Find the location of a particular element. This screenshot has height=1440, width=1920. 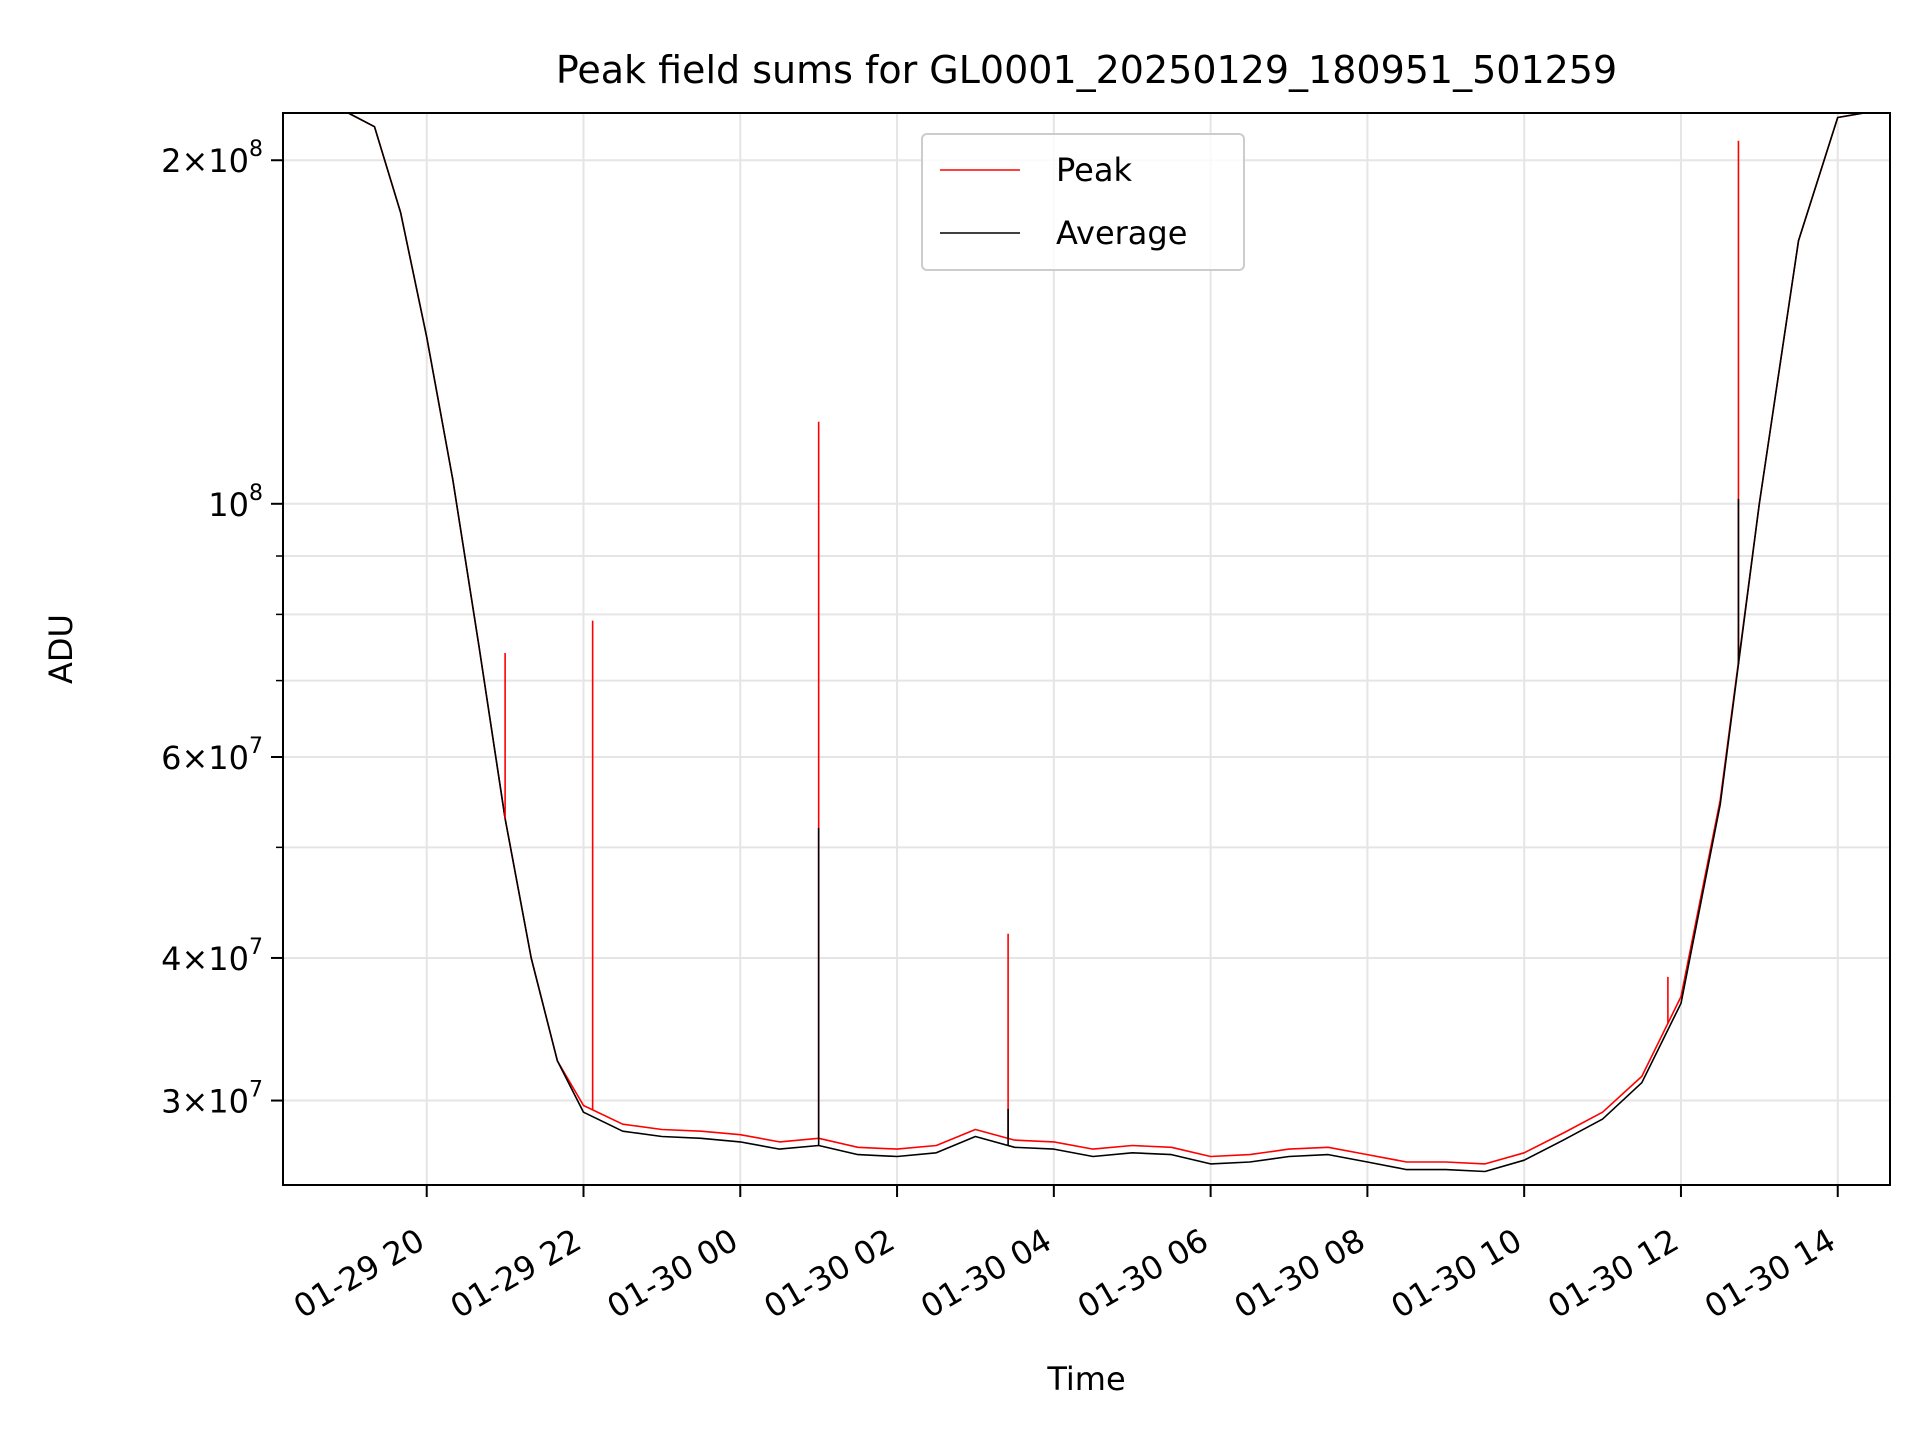

x-axis-label: Time is located at coordinates (1085, 1379).